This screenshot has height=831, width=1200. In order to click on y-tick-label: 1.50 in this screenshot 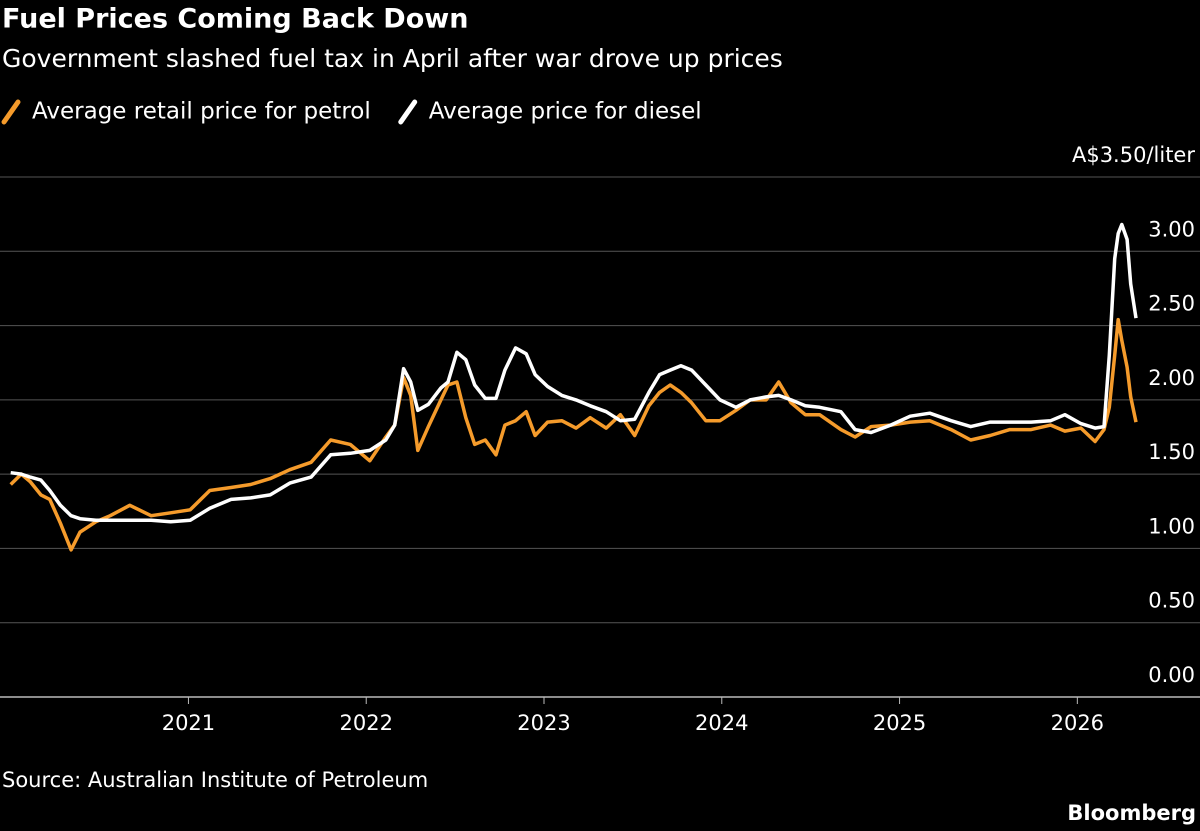, I will do `click(1171, 452)`.